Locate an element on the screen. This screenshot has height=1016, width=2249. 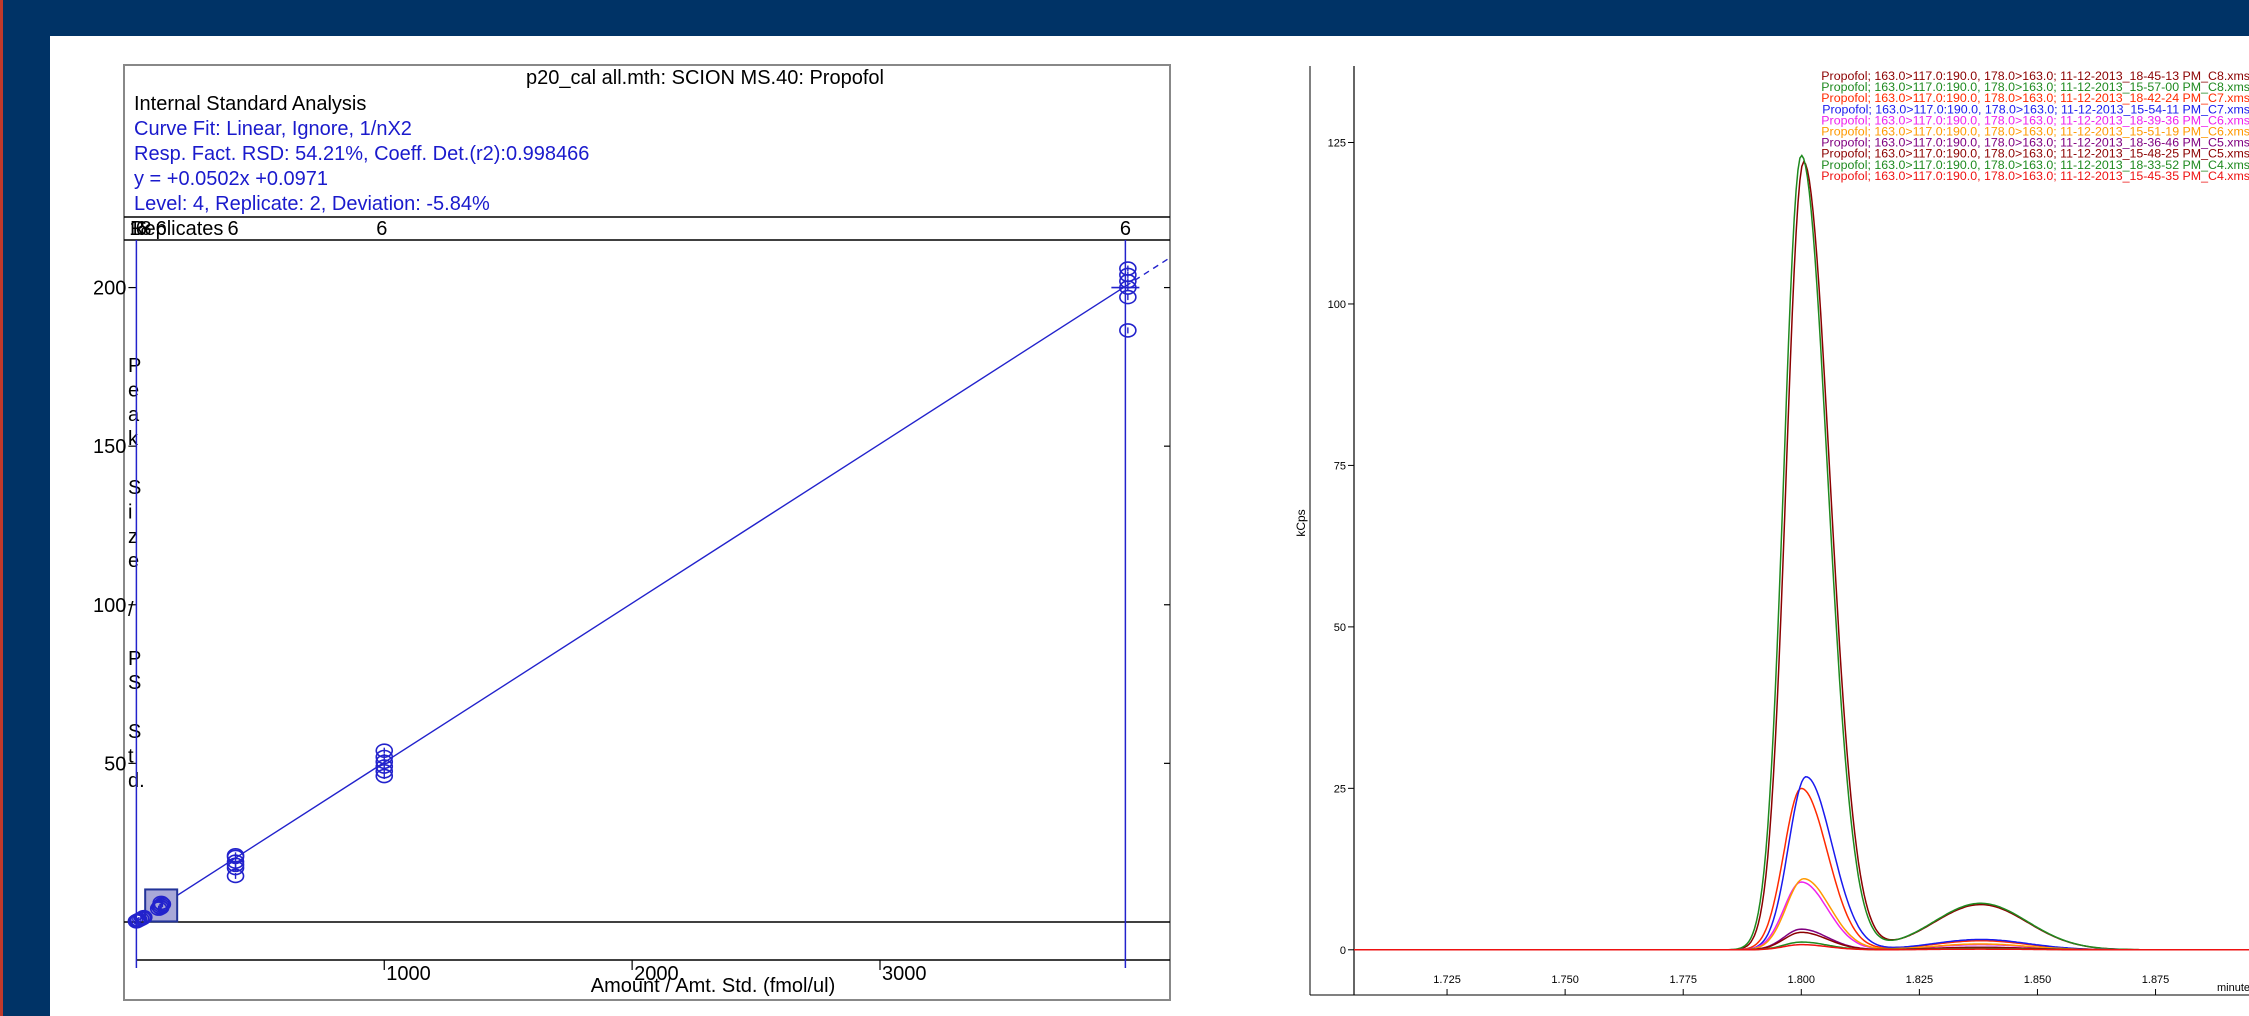
y-label-char: k is located at coordinates (133, 439).